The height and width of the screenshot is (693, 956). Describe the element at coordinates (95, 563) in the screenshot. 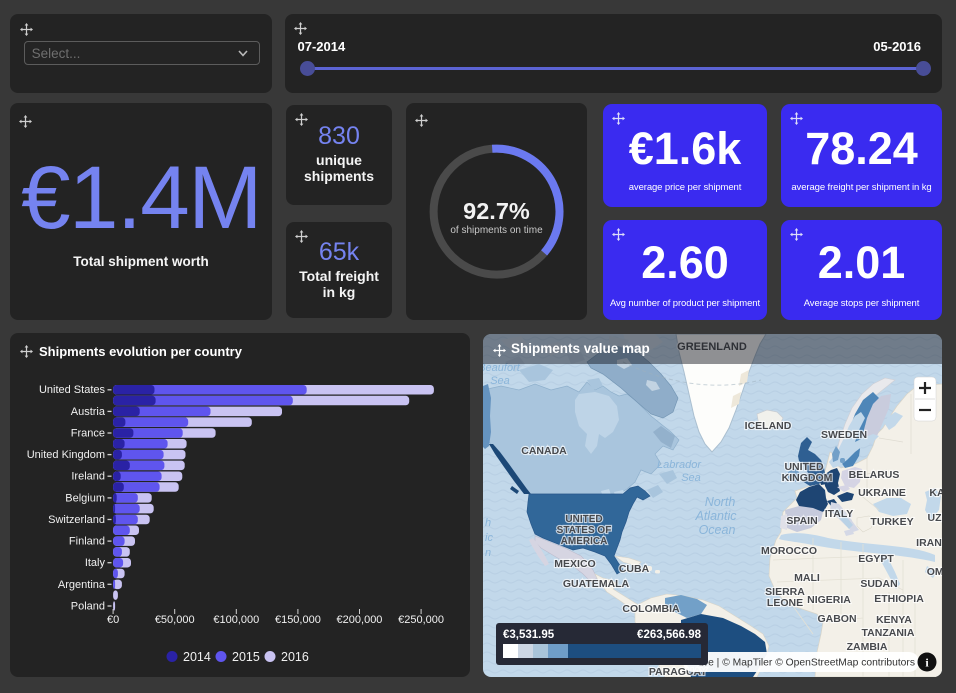

I see `svg-text: Italy` at that location.